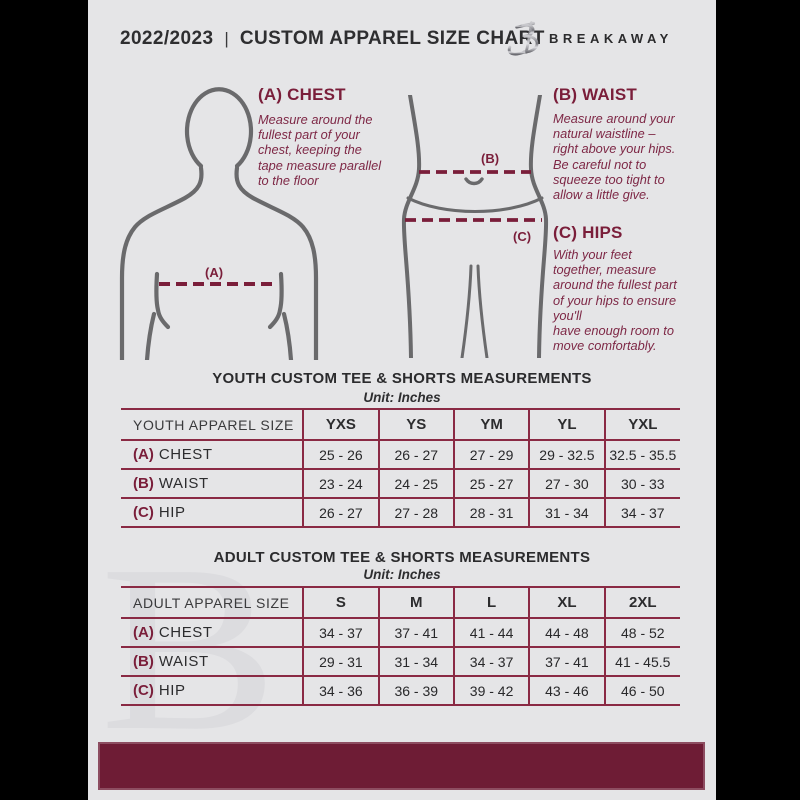 The width and height of the screenshot is (800, 800). I want to click on brand-name: BREAKAWAY, so click(611, 38).